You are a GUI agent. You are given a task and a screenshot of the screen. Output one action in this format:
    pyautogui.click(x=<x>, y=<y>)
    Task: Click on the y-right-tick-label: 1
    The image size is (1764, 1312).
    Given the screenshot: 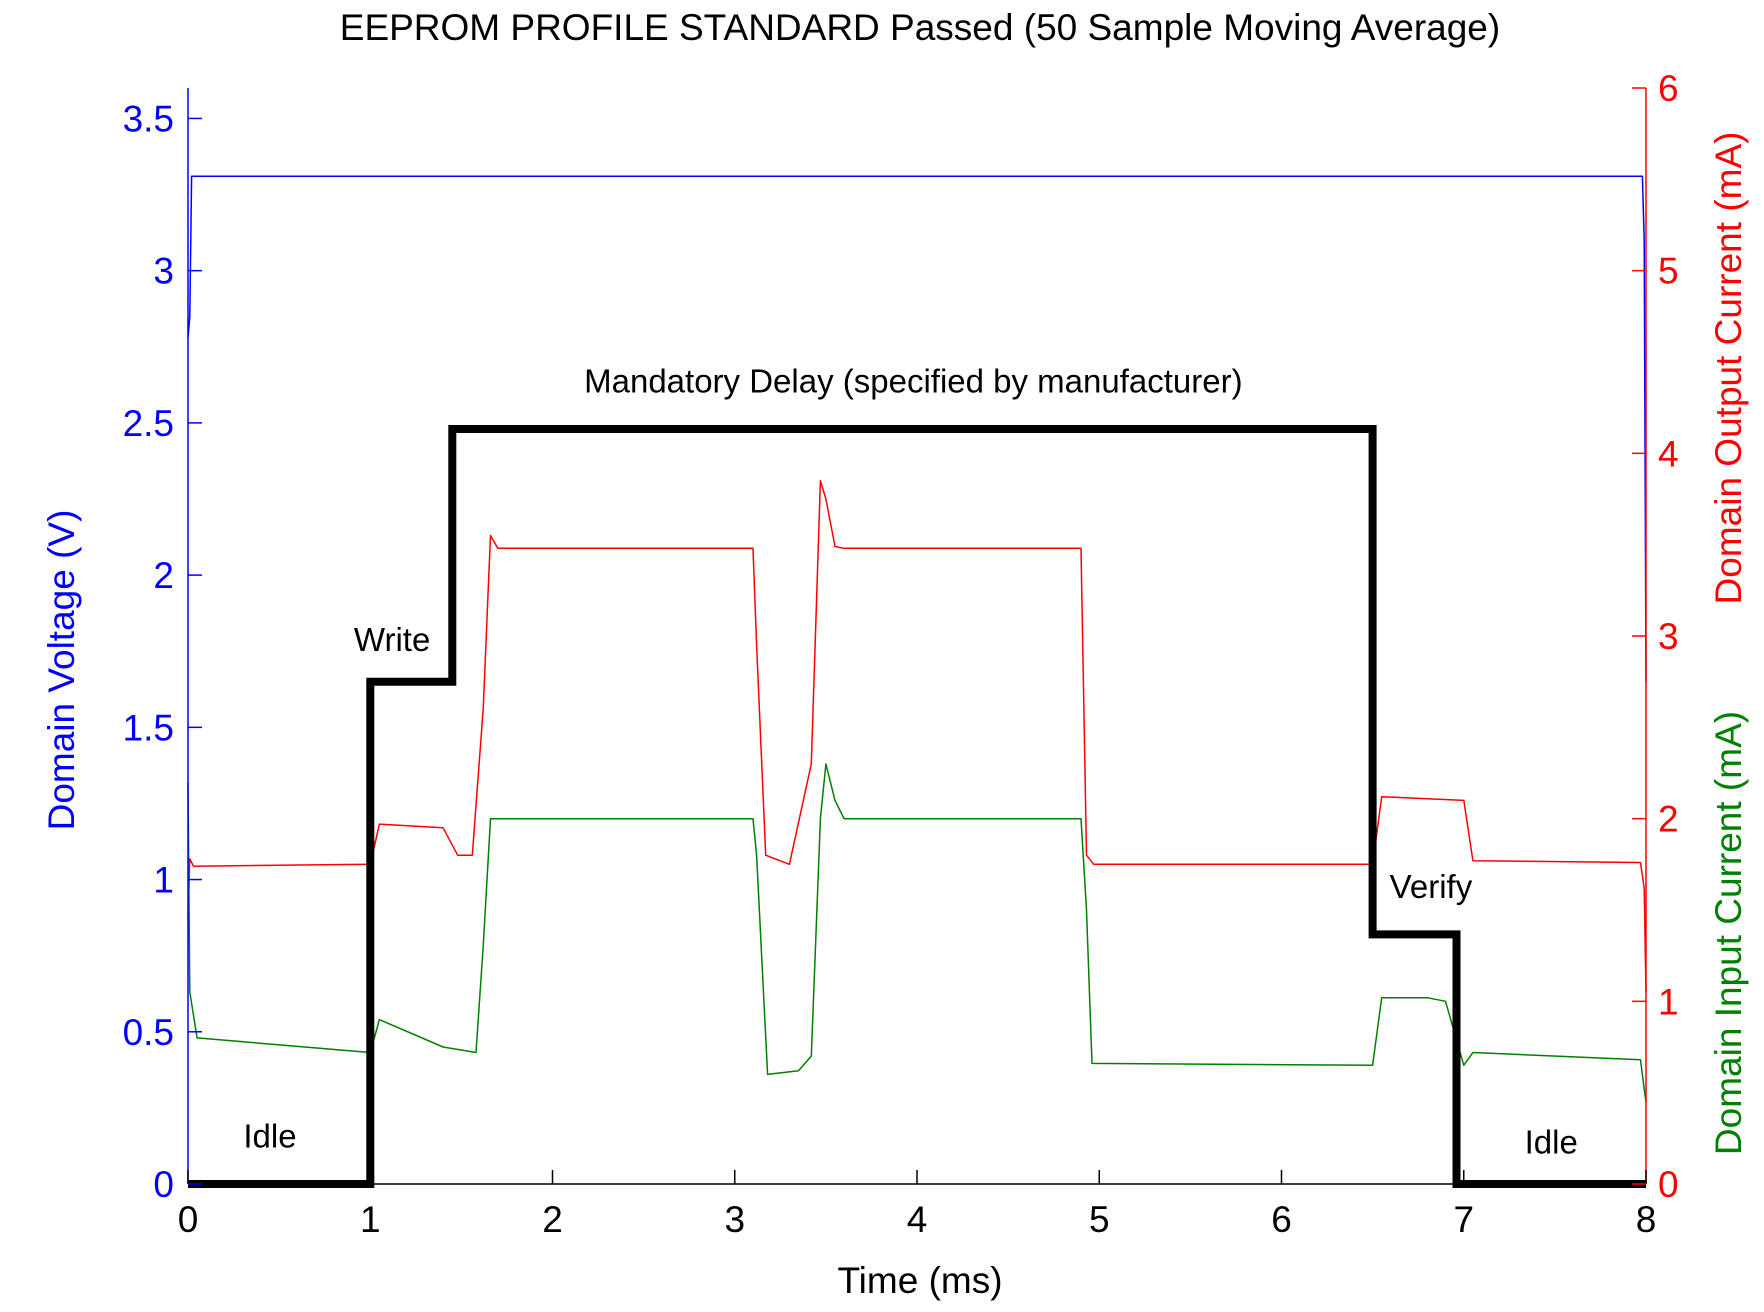 What is the action you would take?
    pyautogui.click(x=1668, y=1001)
    